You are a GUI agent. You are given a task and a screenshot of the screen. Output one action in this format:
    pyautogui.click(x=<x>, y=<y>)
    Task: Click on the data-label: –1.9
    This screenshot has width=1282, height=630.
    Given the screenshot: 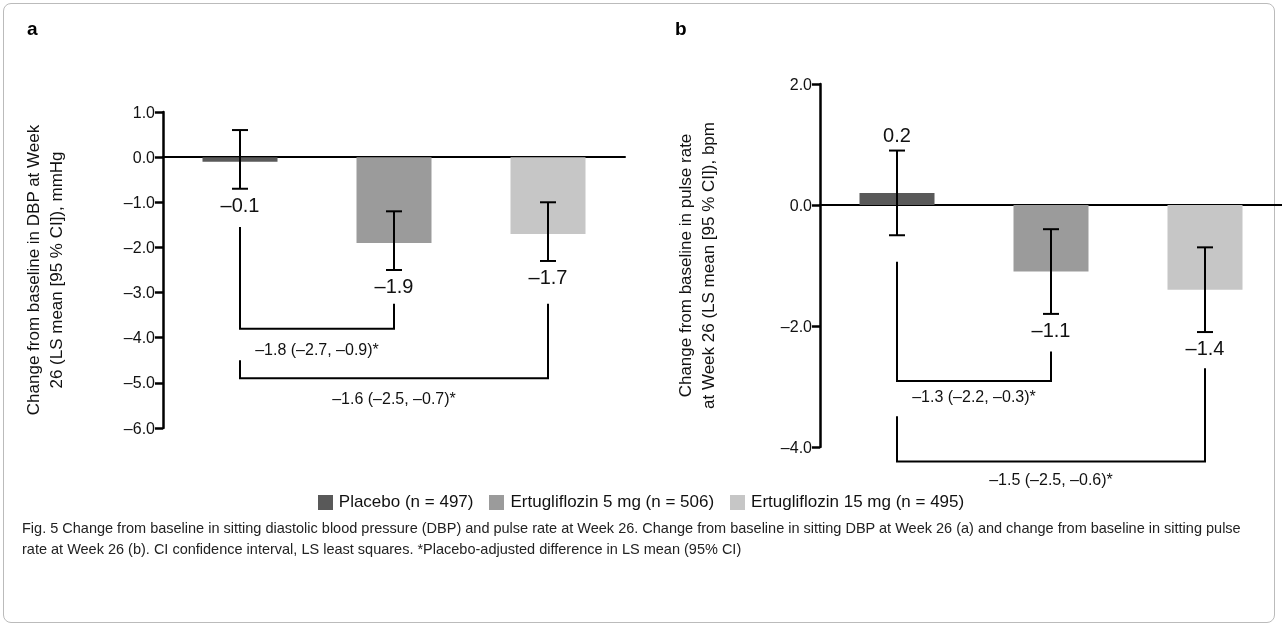 What is the action you would take?
    pyautogui.click(x=394, y=286)
    